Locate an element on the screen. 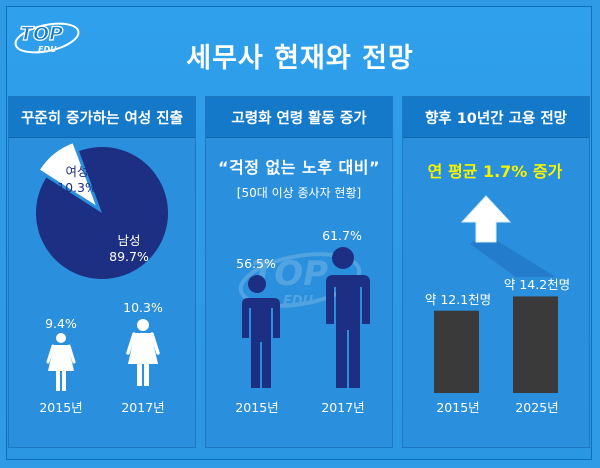 The height and width of the screenshot is (468, 600). woman-icon-2015 is located at coordinates (61, 362).